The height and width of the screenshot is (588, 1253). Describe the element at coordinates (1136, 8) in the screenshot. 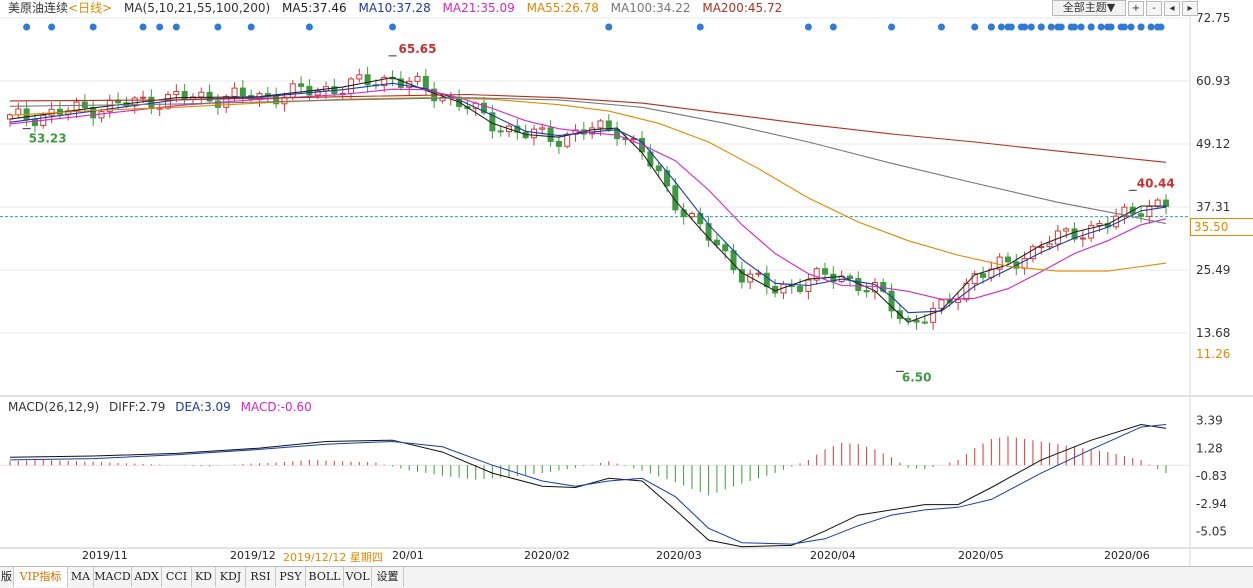

I see `zoom-in-icon: +` at that location.